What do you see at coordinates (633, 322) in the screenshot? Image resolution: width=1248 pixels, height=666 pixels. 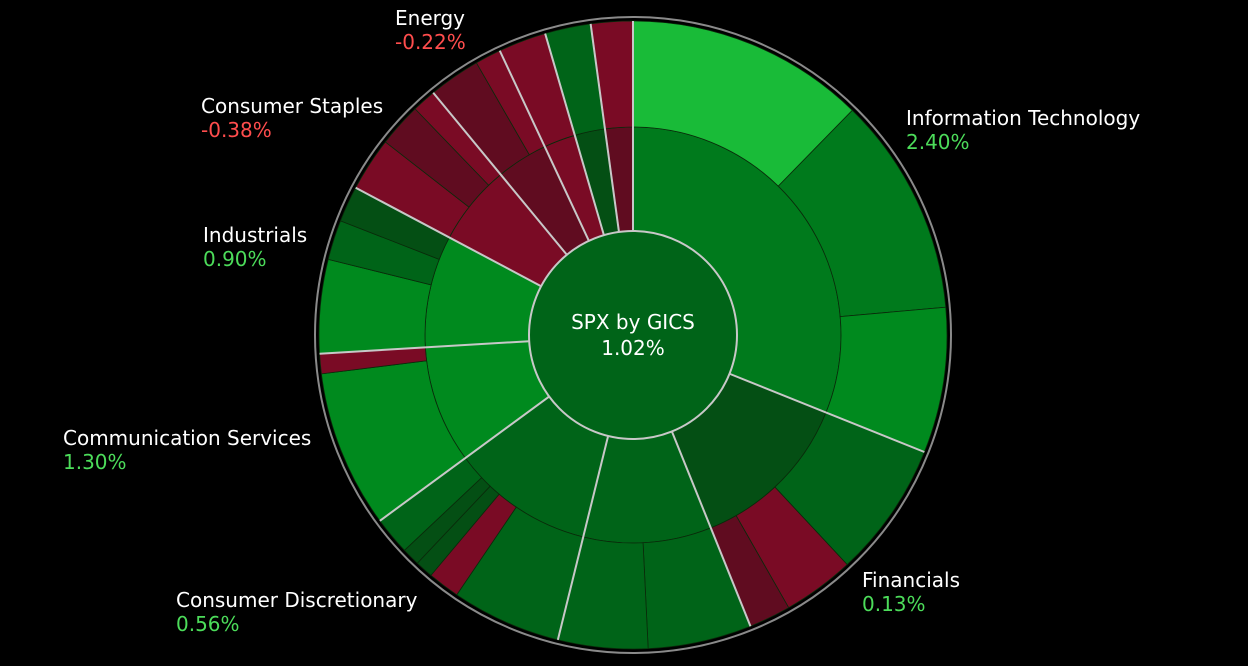 I see `center-title: SPX by GICS` at bounding box center [633, 322].